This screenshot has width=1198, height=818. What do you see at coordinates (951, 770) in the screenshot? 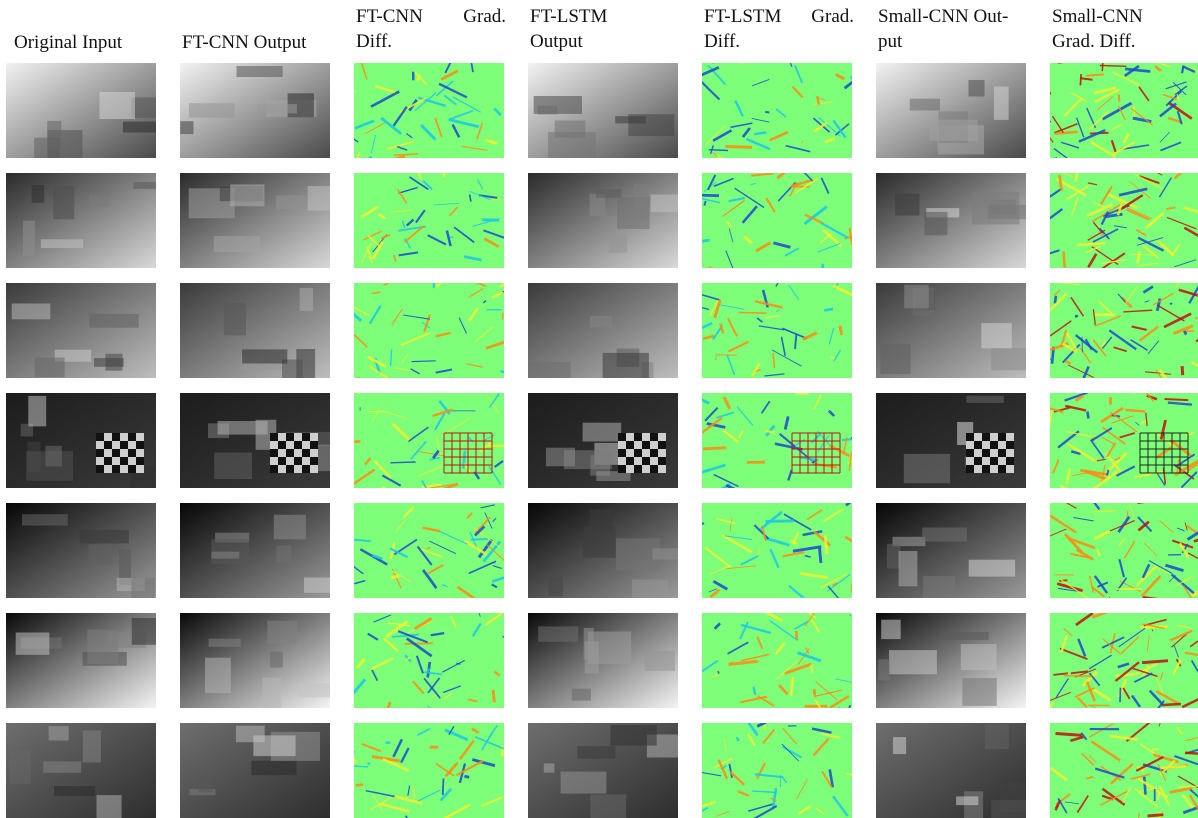
I see `thumbnail-smallcnn_out-office-desk-monitor` at bounding box center [951, 770].